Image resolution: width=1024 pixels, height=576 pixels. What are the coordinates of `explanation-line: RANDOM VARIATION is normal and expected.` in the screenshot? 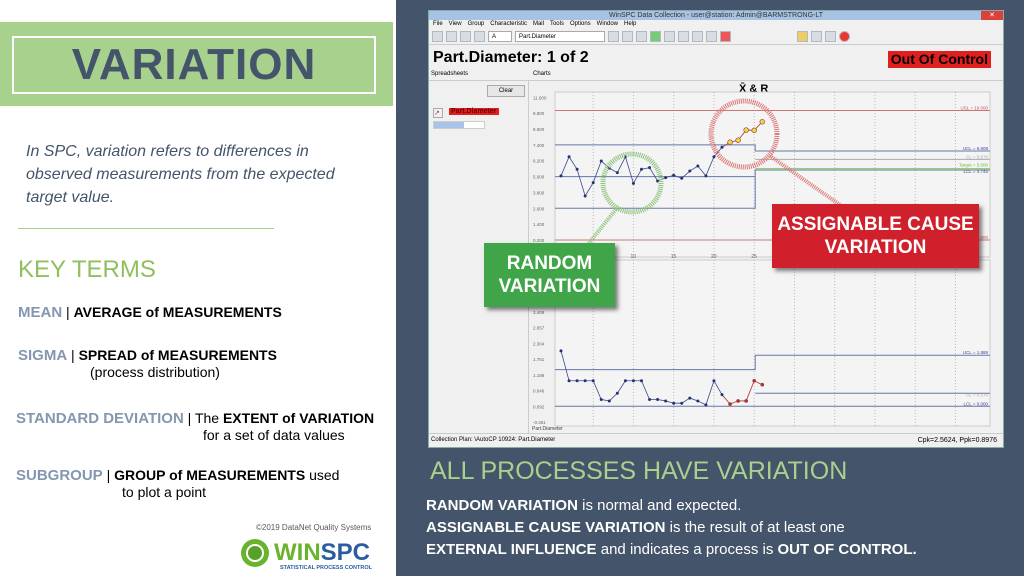 It's located at (721, 506).